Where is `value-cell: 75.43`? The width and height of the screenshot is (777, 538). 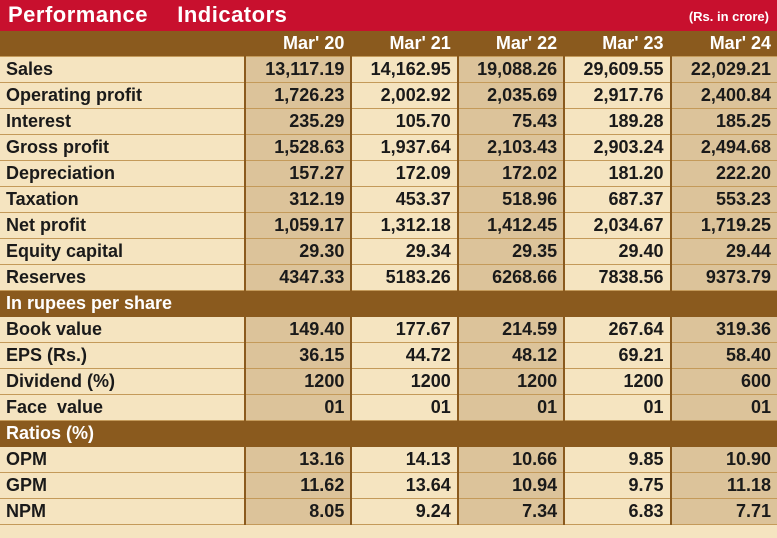
value-cell: 75.43 is located at coordinates (511, 121).